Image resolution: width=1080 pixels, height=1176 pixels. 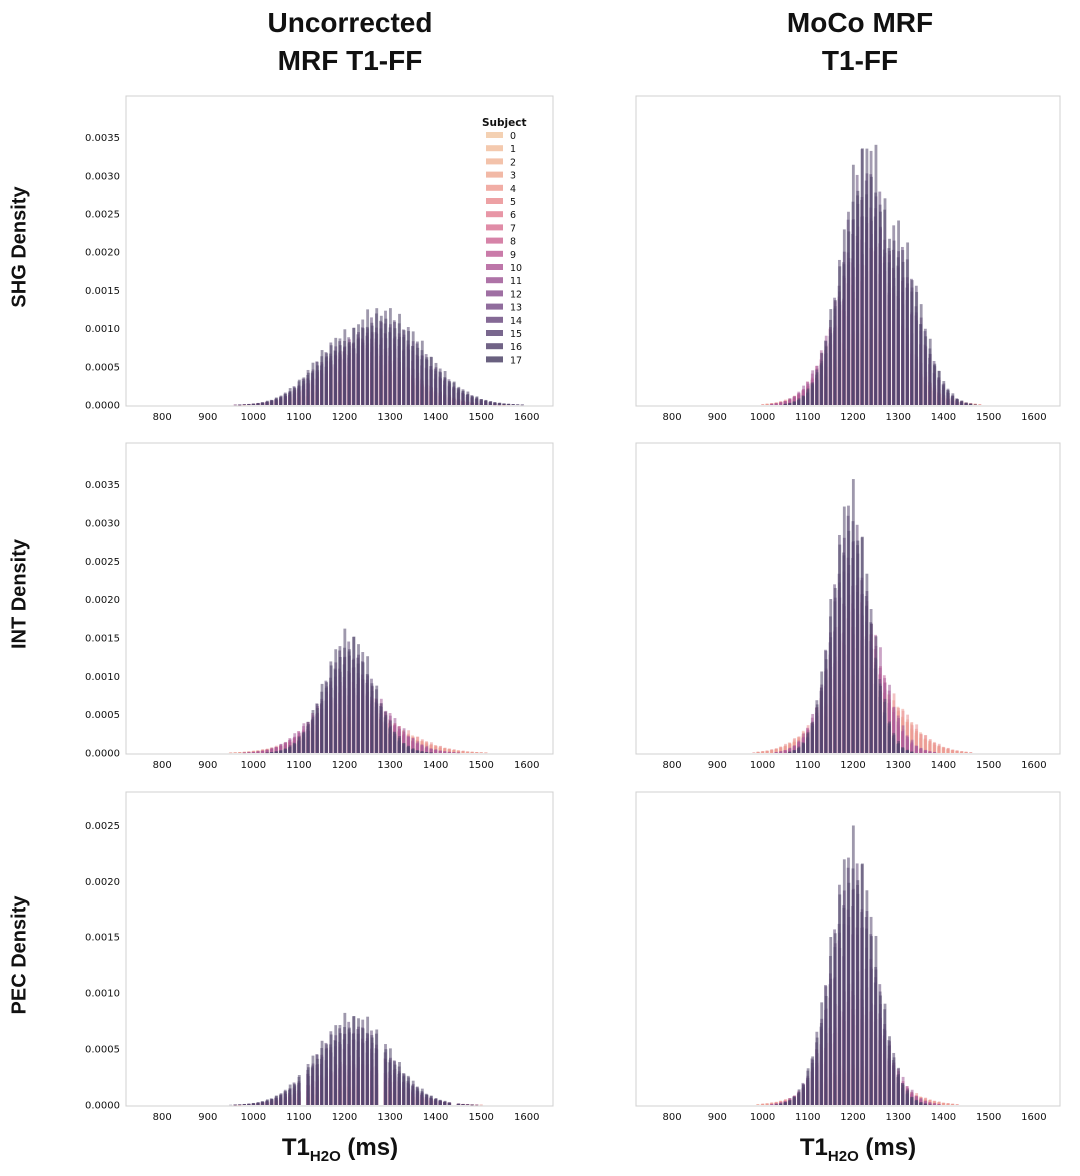 I want to click on column-title-uncorrected-line1: Uncorrected, so click(x=350, y=22).